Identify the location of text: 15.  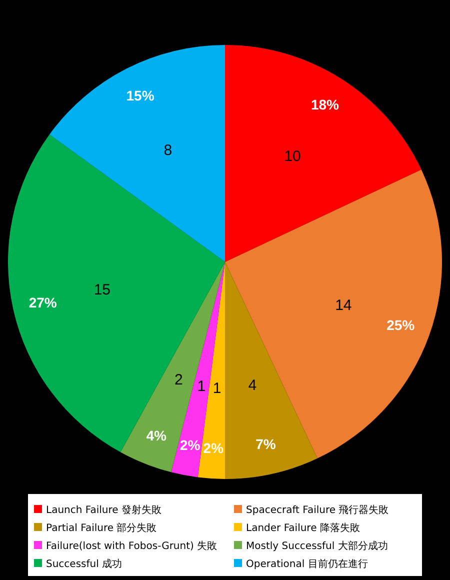
(102, 290).